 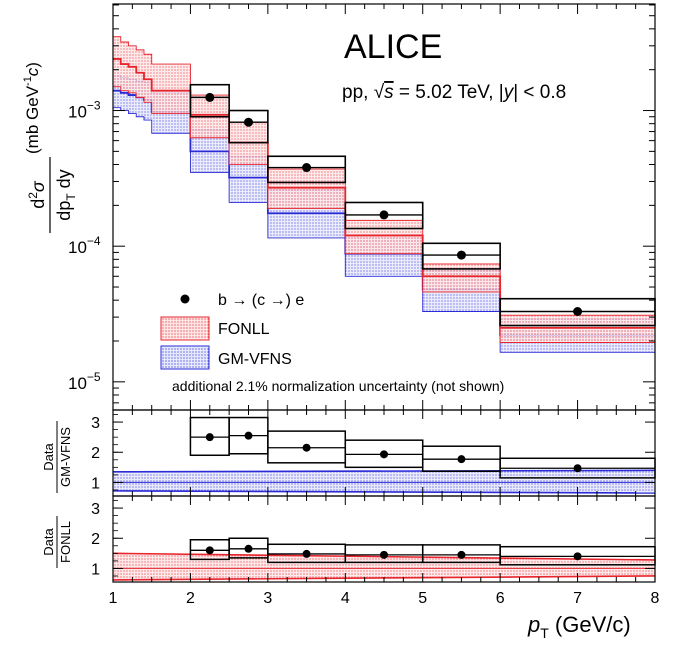 I want to click on ylabel-unit: (mb GeV-1c), so click(x=32, y=108).